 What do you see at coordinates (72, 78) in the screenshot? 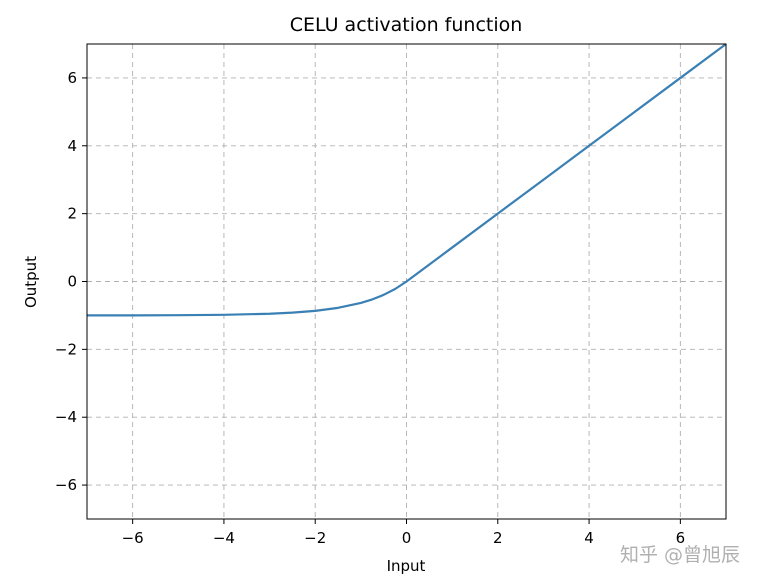
I see `y-tick-label: 6` at bounding box center [72, 78].